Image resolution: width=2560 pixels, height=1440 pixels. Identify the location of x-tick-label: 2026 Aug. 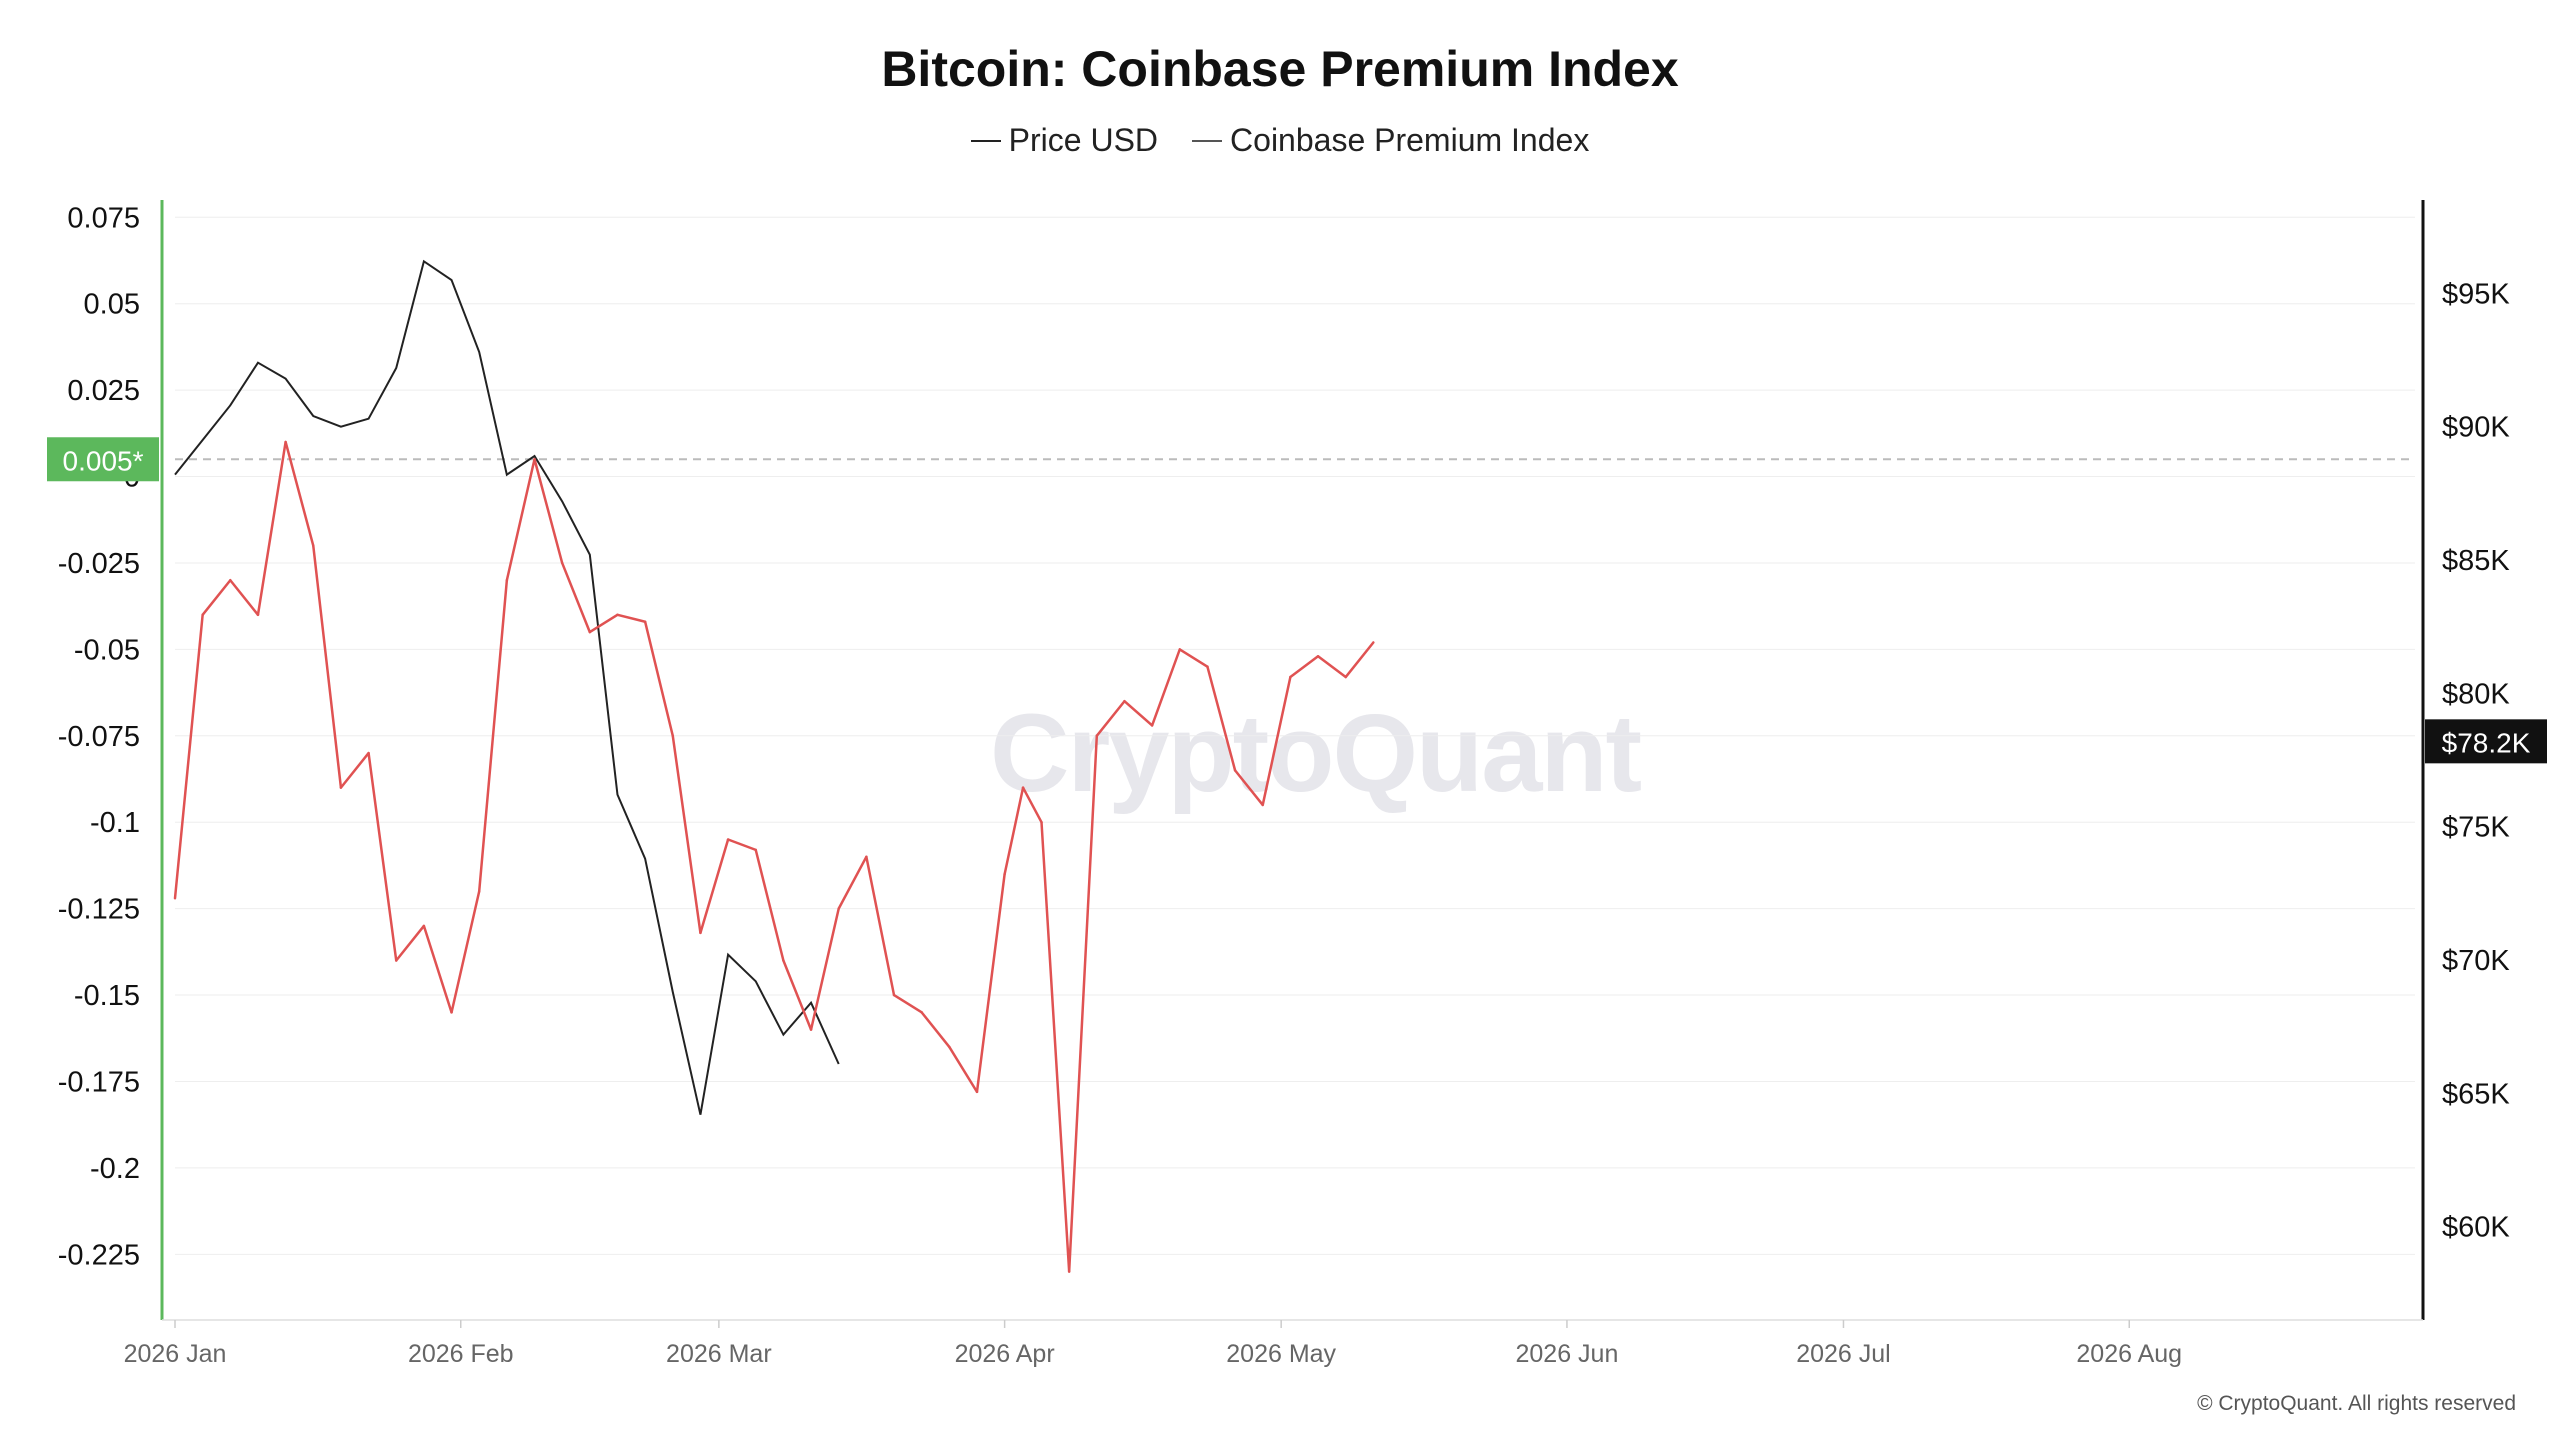
(2129, 1354).